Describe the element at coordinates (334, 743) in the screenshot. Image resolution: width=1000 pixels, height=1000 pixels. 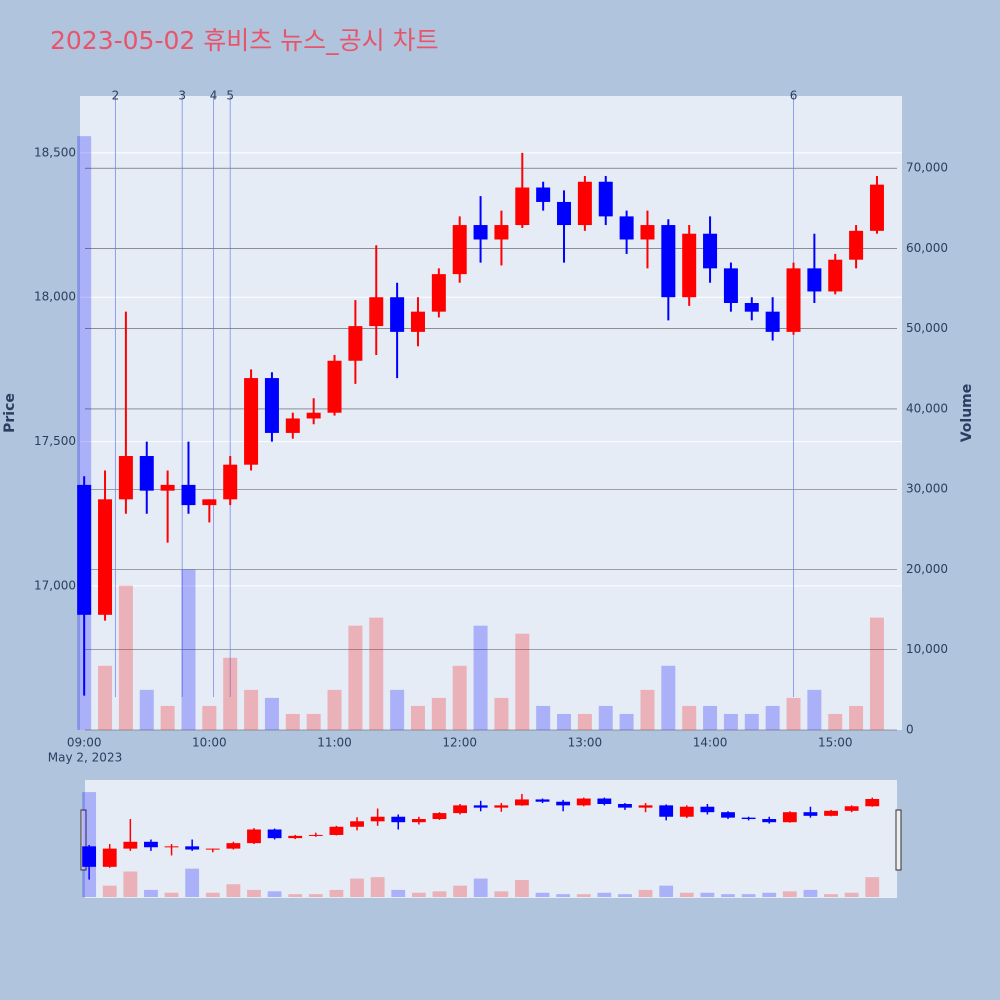
I see `x-tick-label: 11:00` at that location.